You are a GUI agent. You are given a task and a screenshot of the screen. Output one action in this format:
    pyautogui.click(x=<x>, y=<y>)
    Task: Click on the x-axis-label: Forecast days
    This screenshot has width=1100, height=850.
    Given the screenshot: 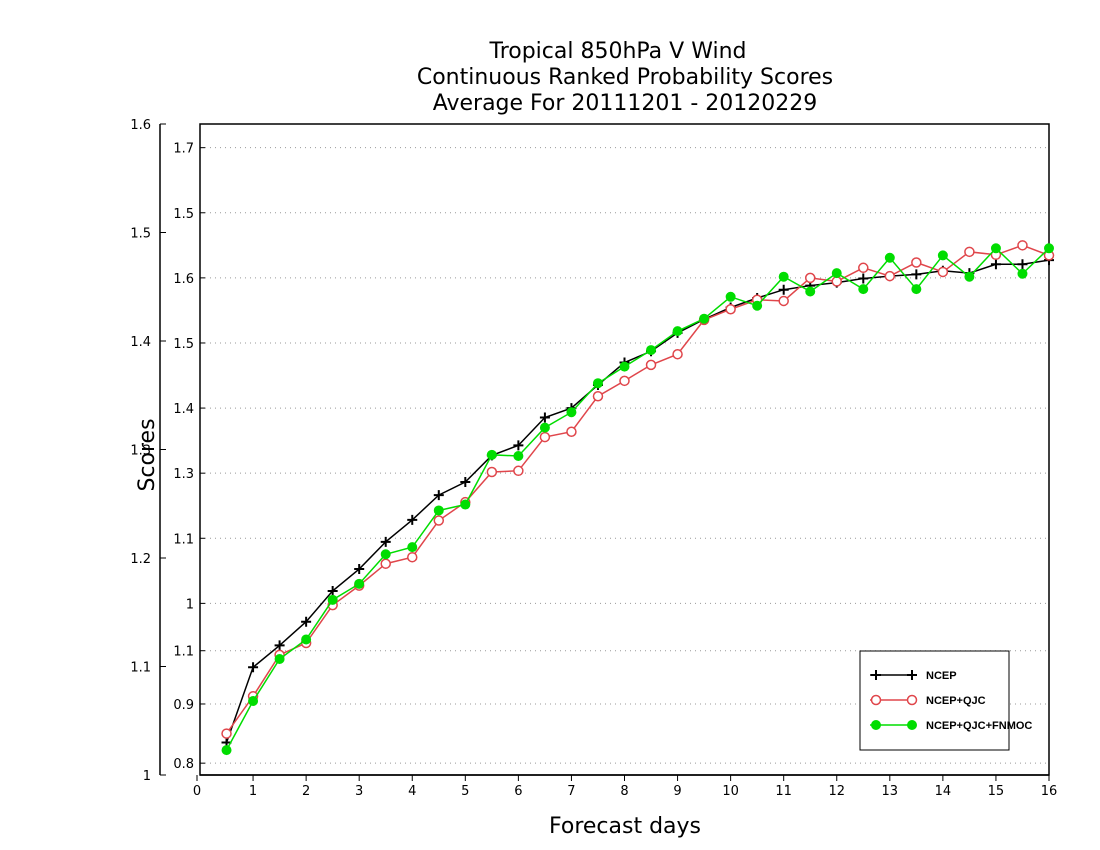 What is the action you would take?
    pyautogui.click(x=625, y=826)
    